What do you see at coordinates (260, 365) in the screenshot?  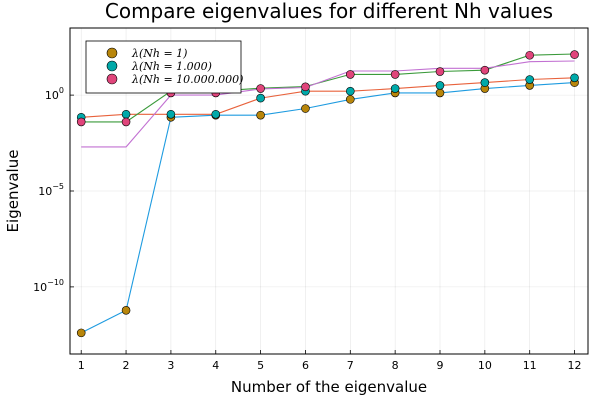 I see `x-tick-label: 5` at bounding box center [260, 365].